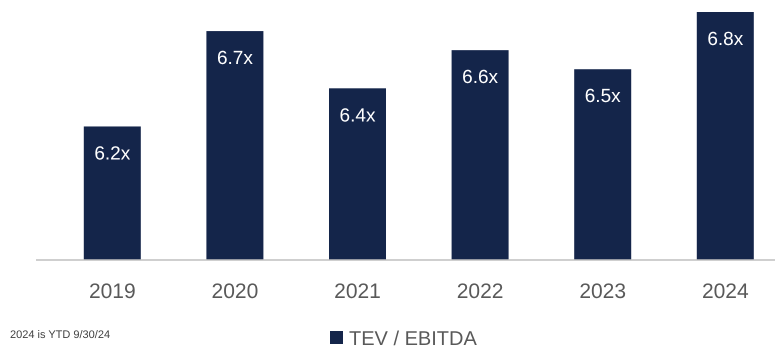 This screenshot has width=780, height=361. Describe the element at coordinates (60, 335) in the screenshot. I see `text: 2024 is YTD 9/30/24` at that location.